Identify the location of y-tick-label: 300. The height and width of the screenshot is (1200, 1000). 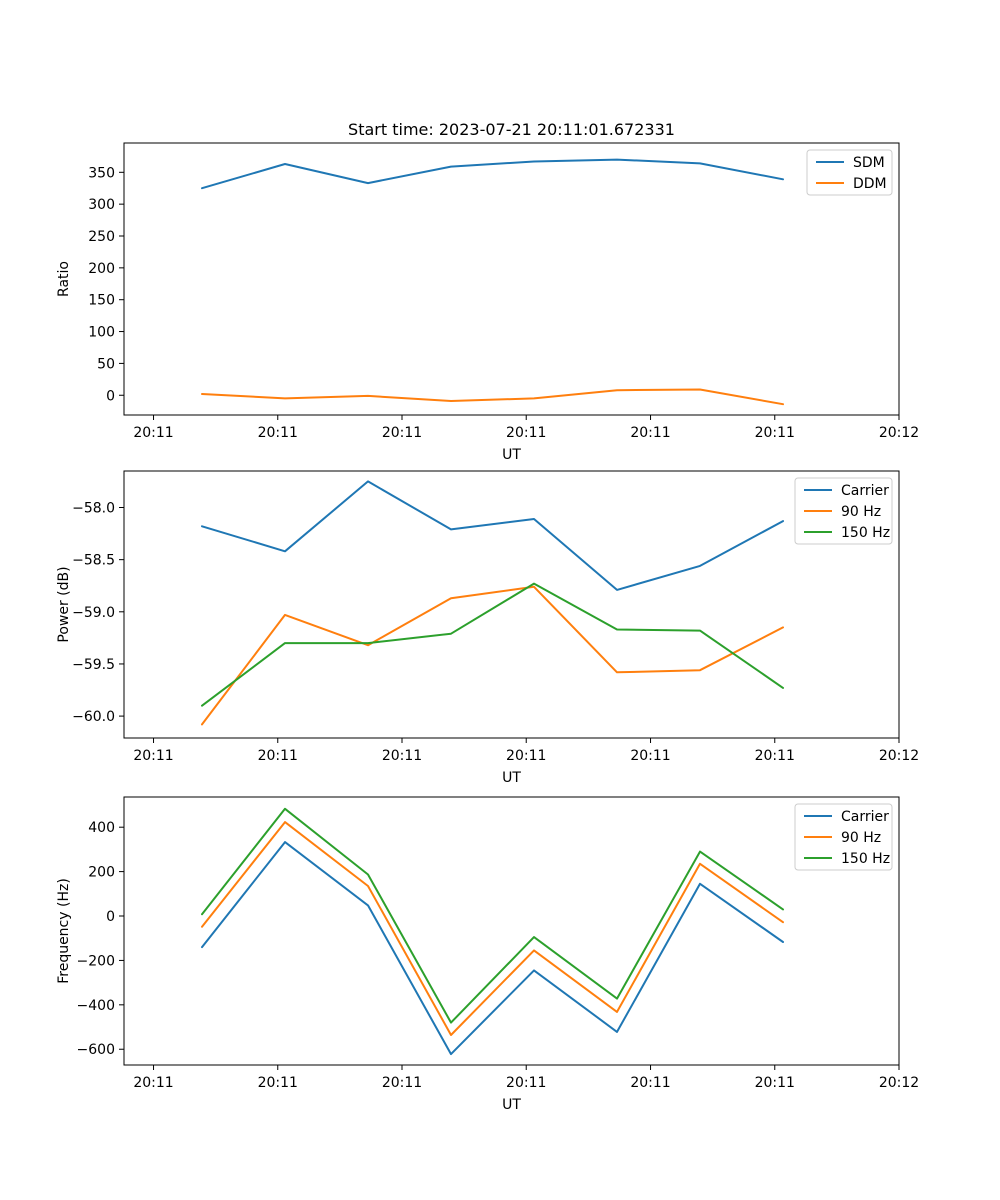
(101, 205).